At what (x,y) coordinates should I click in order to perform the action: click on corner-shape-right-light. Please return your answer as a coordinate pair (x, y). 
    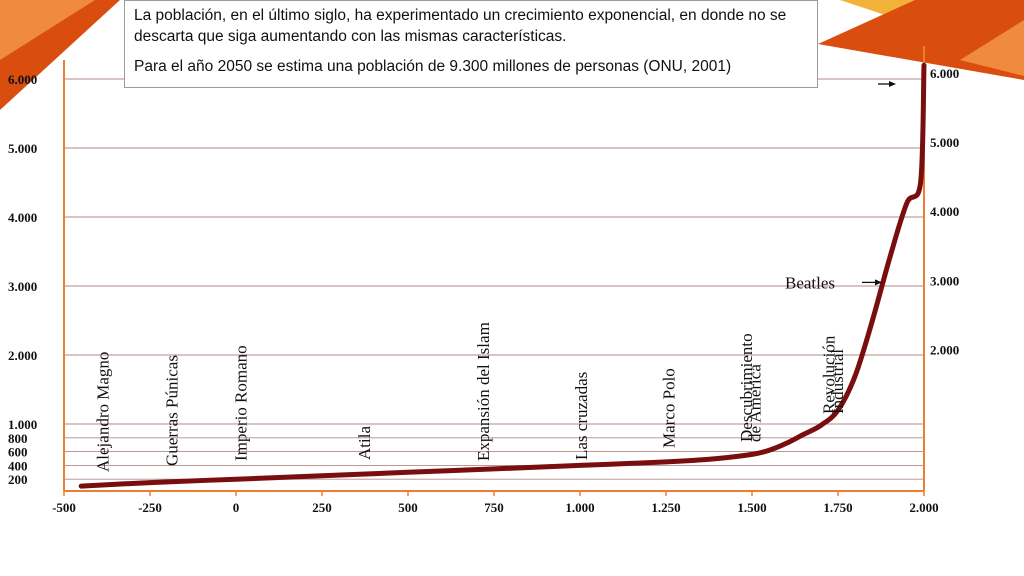
    Looking at the image, I should click on (992, 48).